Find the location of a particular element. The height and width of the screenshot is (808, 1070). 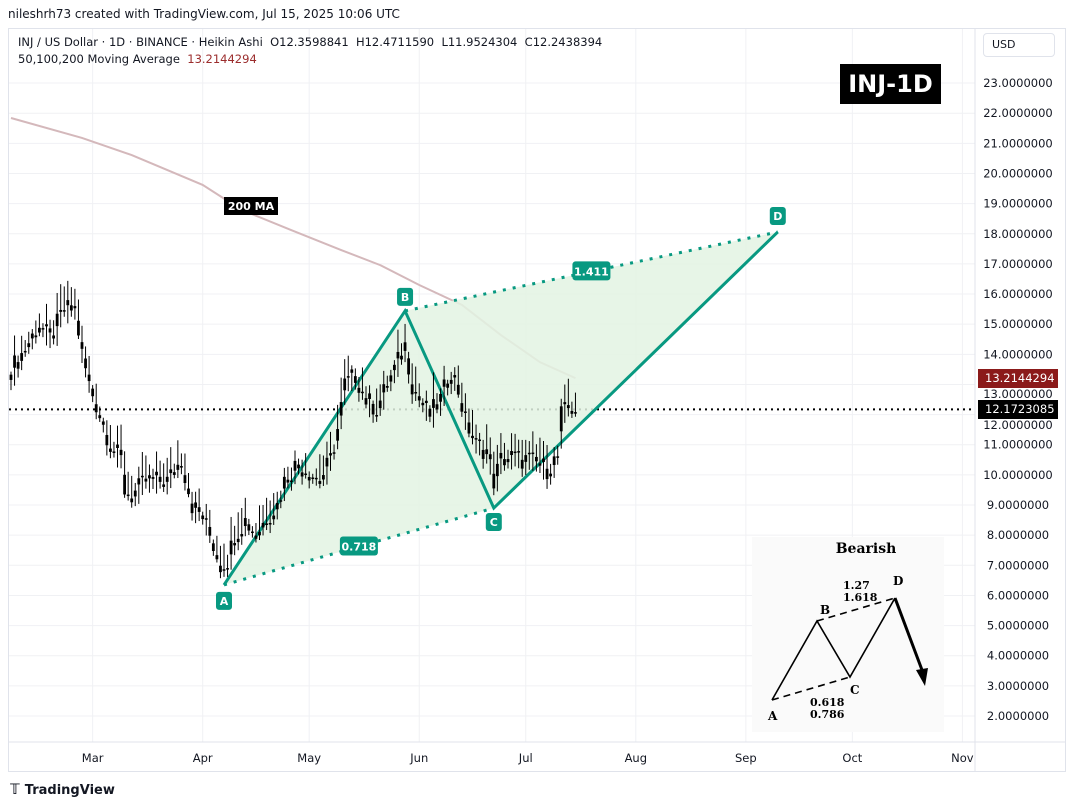

tradingview-logo: 𝕋 TradingView is located at coordinates (62, 790).